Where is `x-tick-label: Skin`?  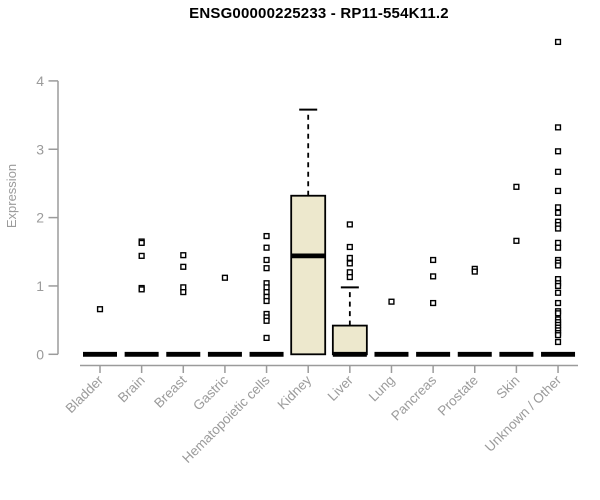 x-tick-label: Skin is located at coordinates (507, 387).